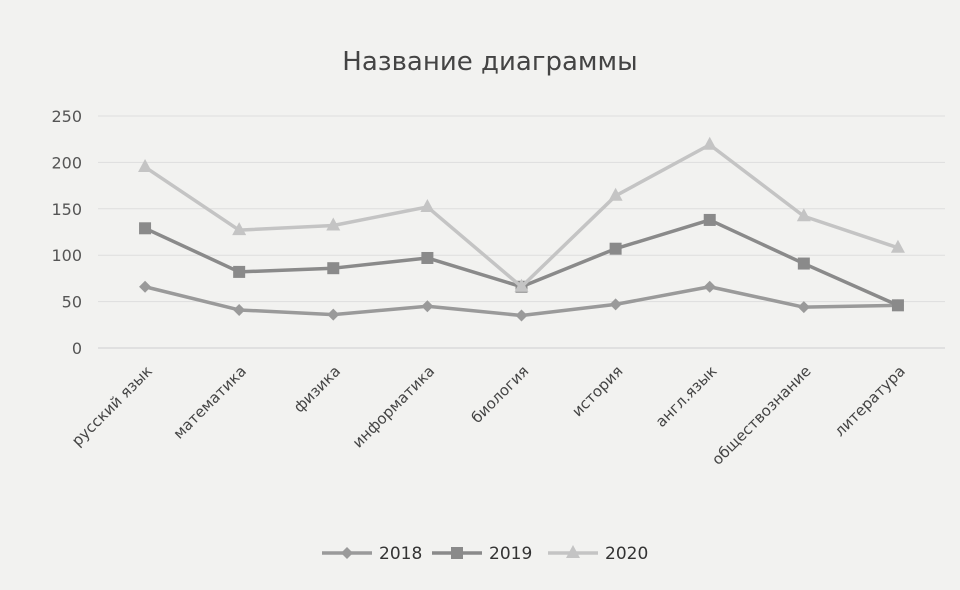 The width and height of the screenshot is (960, 590). I want to click on y-tick-label: 200, so click(66, 162).